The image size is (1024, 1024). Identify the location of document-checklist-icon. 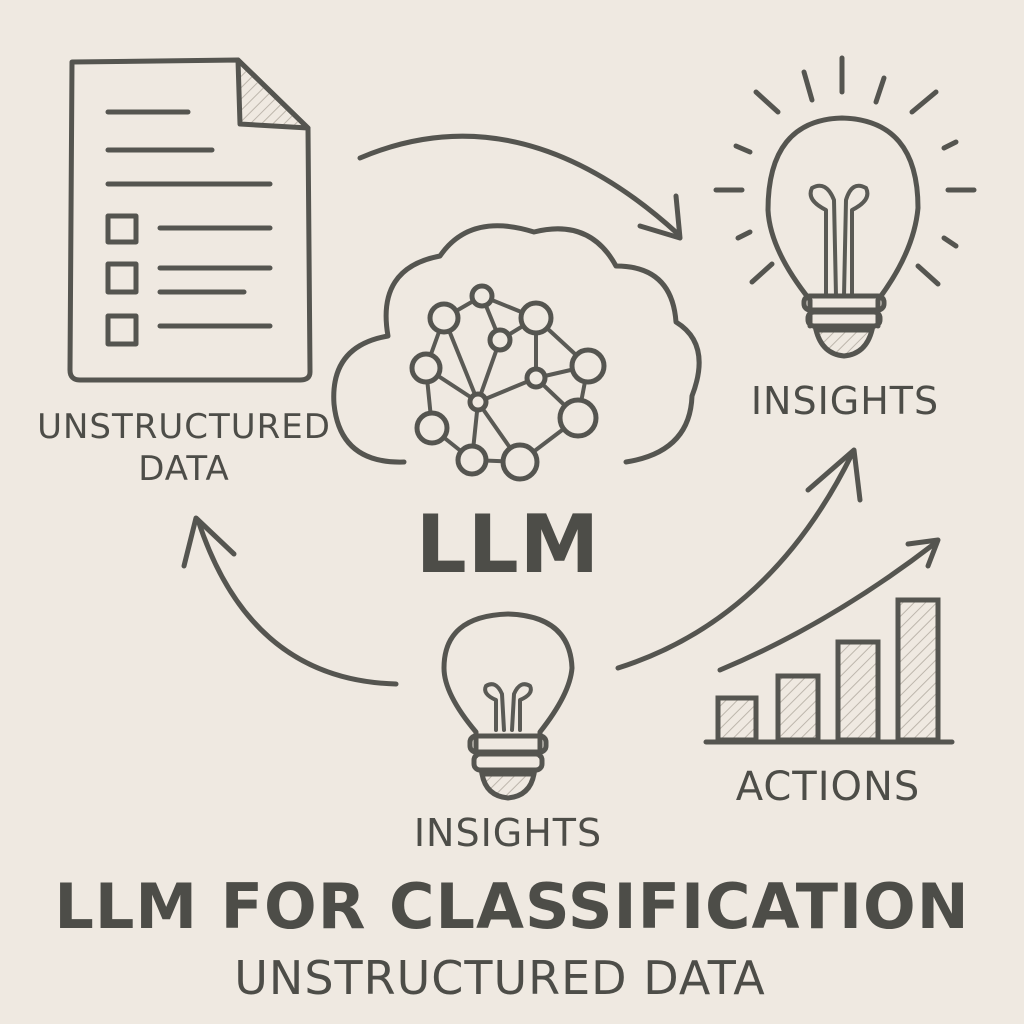
(190, 220).